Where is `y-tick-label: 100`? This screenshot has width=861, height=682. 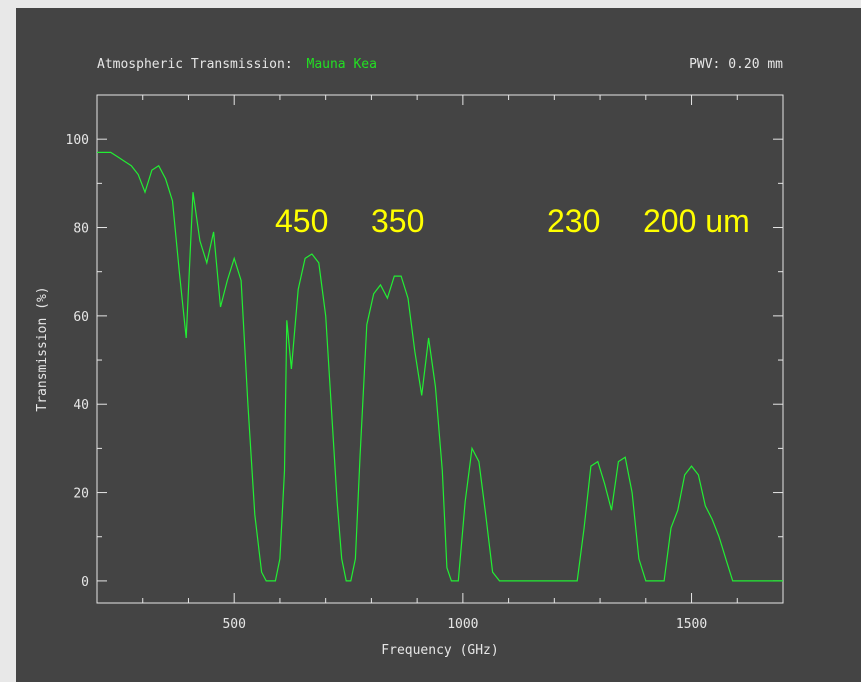 y-tick-label: 100 is located at coordinates (77, 140).